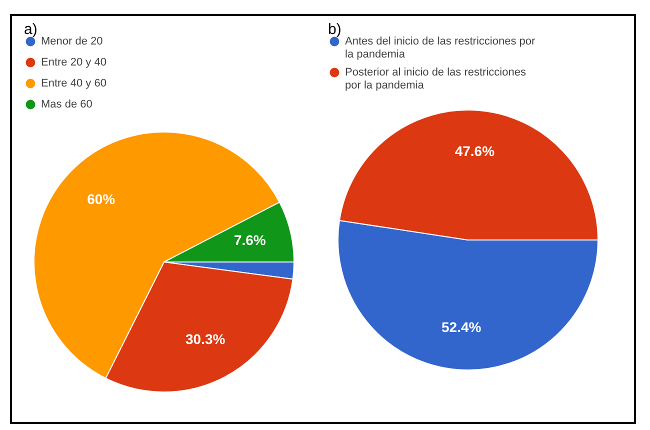 This screenshot has width=650, height=430. What do you see at coordinates (440, 48) in the screenshot?
I see `legend-label: Antes del inicio de las restricciones por la pandemia` at bounding box center [440, 48].